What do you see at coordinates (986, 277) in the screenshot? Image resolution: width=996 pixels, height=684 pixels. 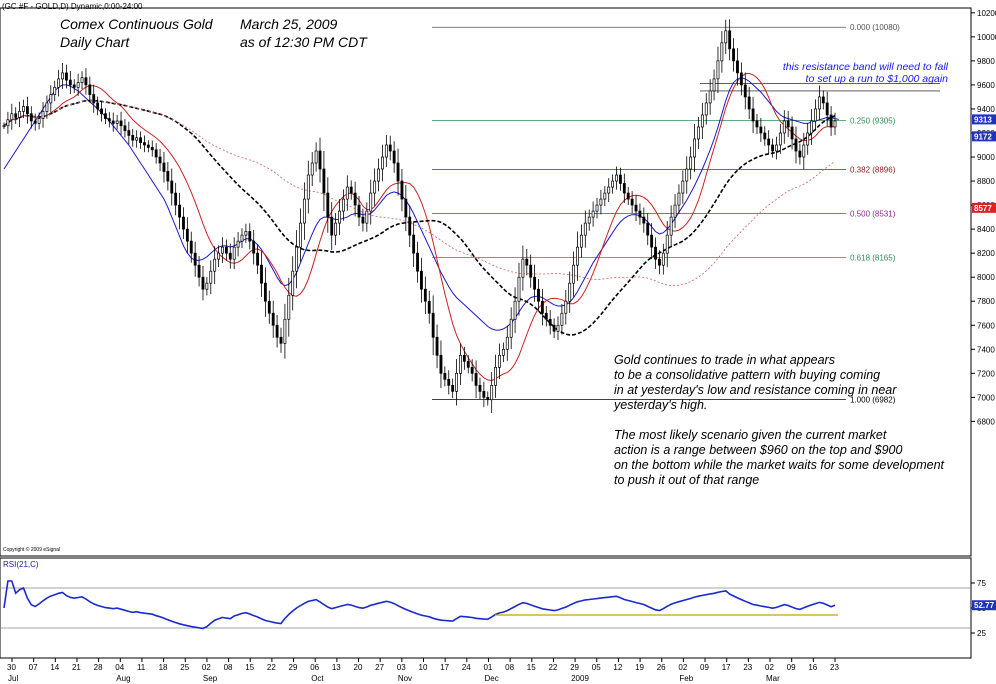 I see `price-tick-label: 8000` at bounding box center [986, 277].